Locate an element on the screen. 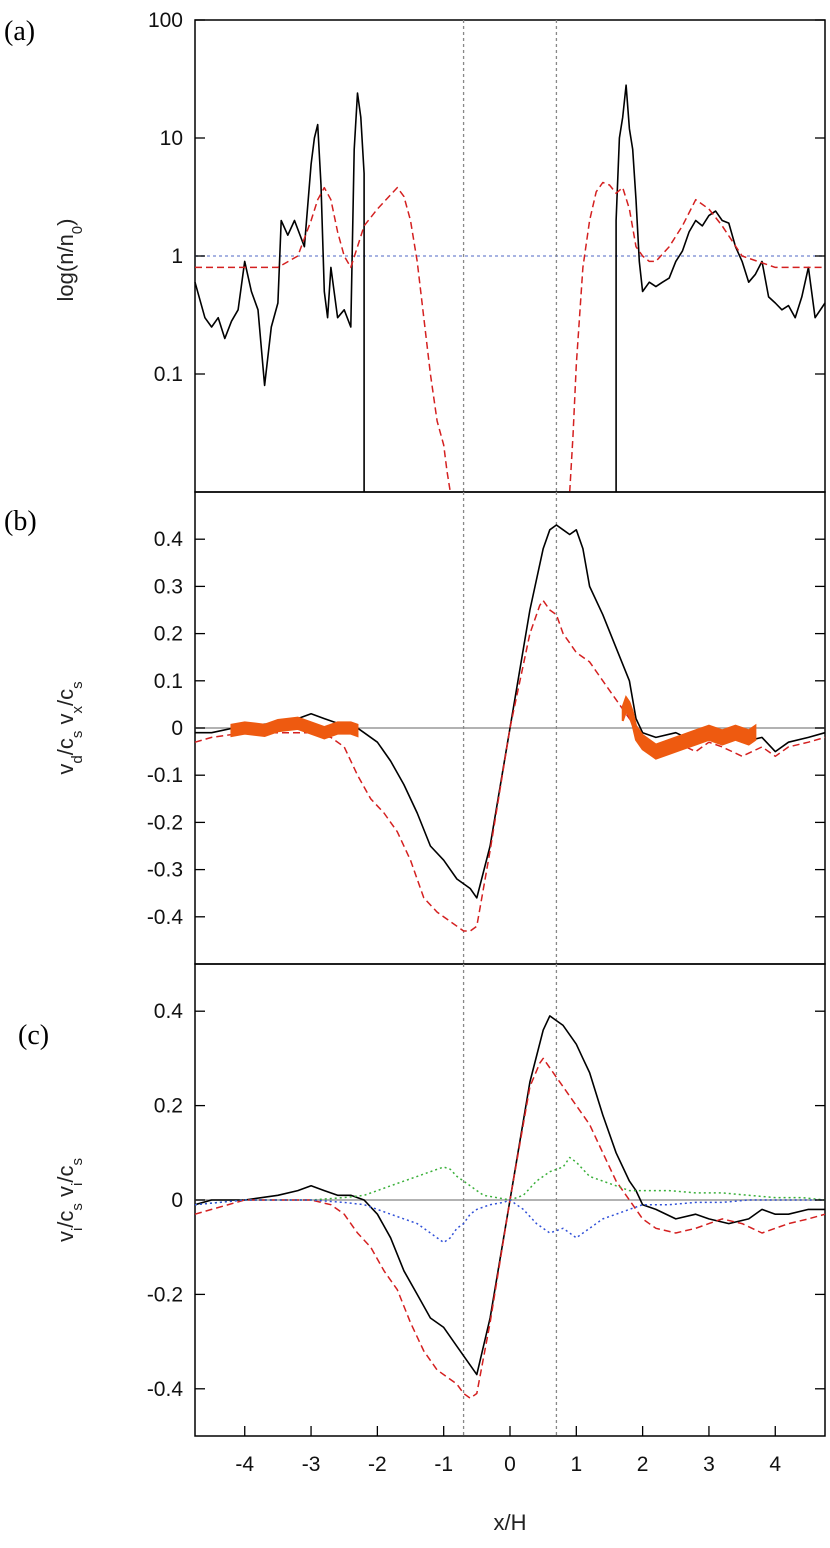 The image size is (830, 1548). panel-a-tag: (a) is located at coordinates (19, 31).